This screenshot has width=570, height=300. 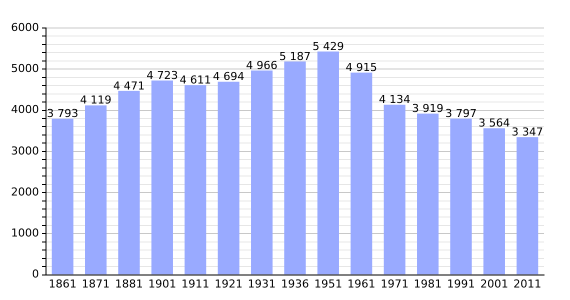 I want to click on data-label: 3 797, so click(x=461, y=113).